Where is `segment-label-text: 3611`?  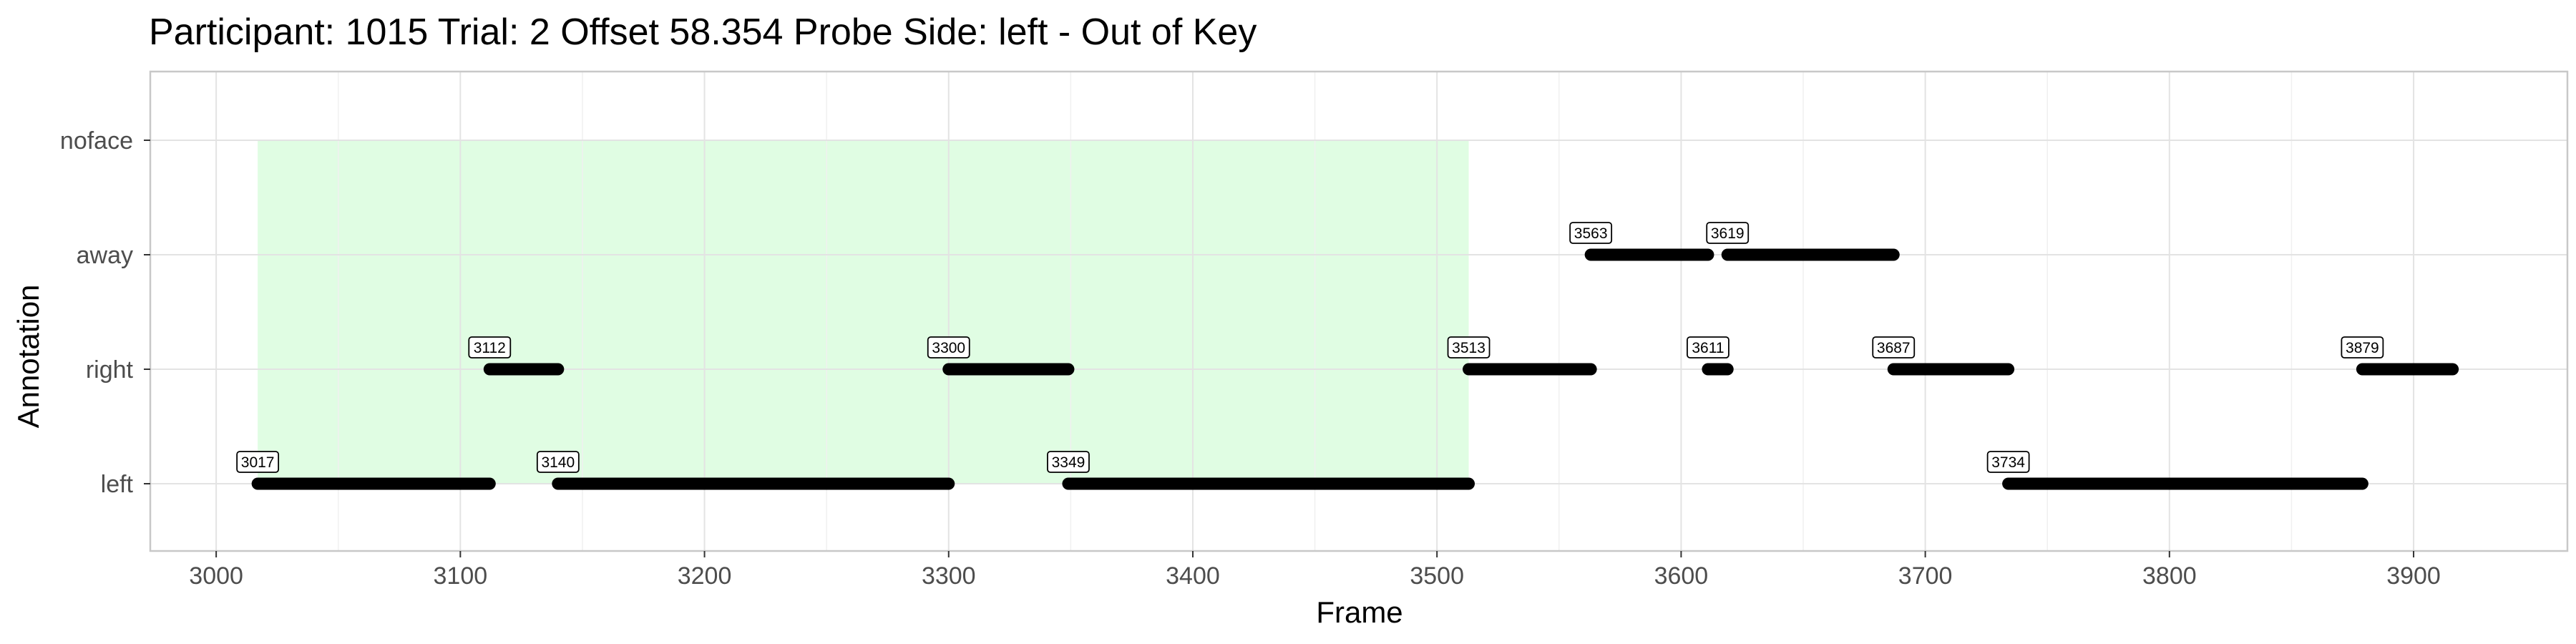
segment-label-text: 3611 is located at coordinates (1708, 348).